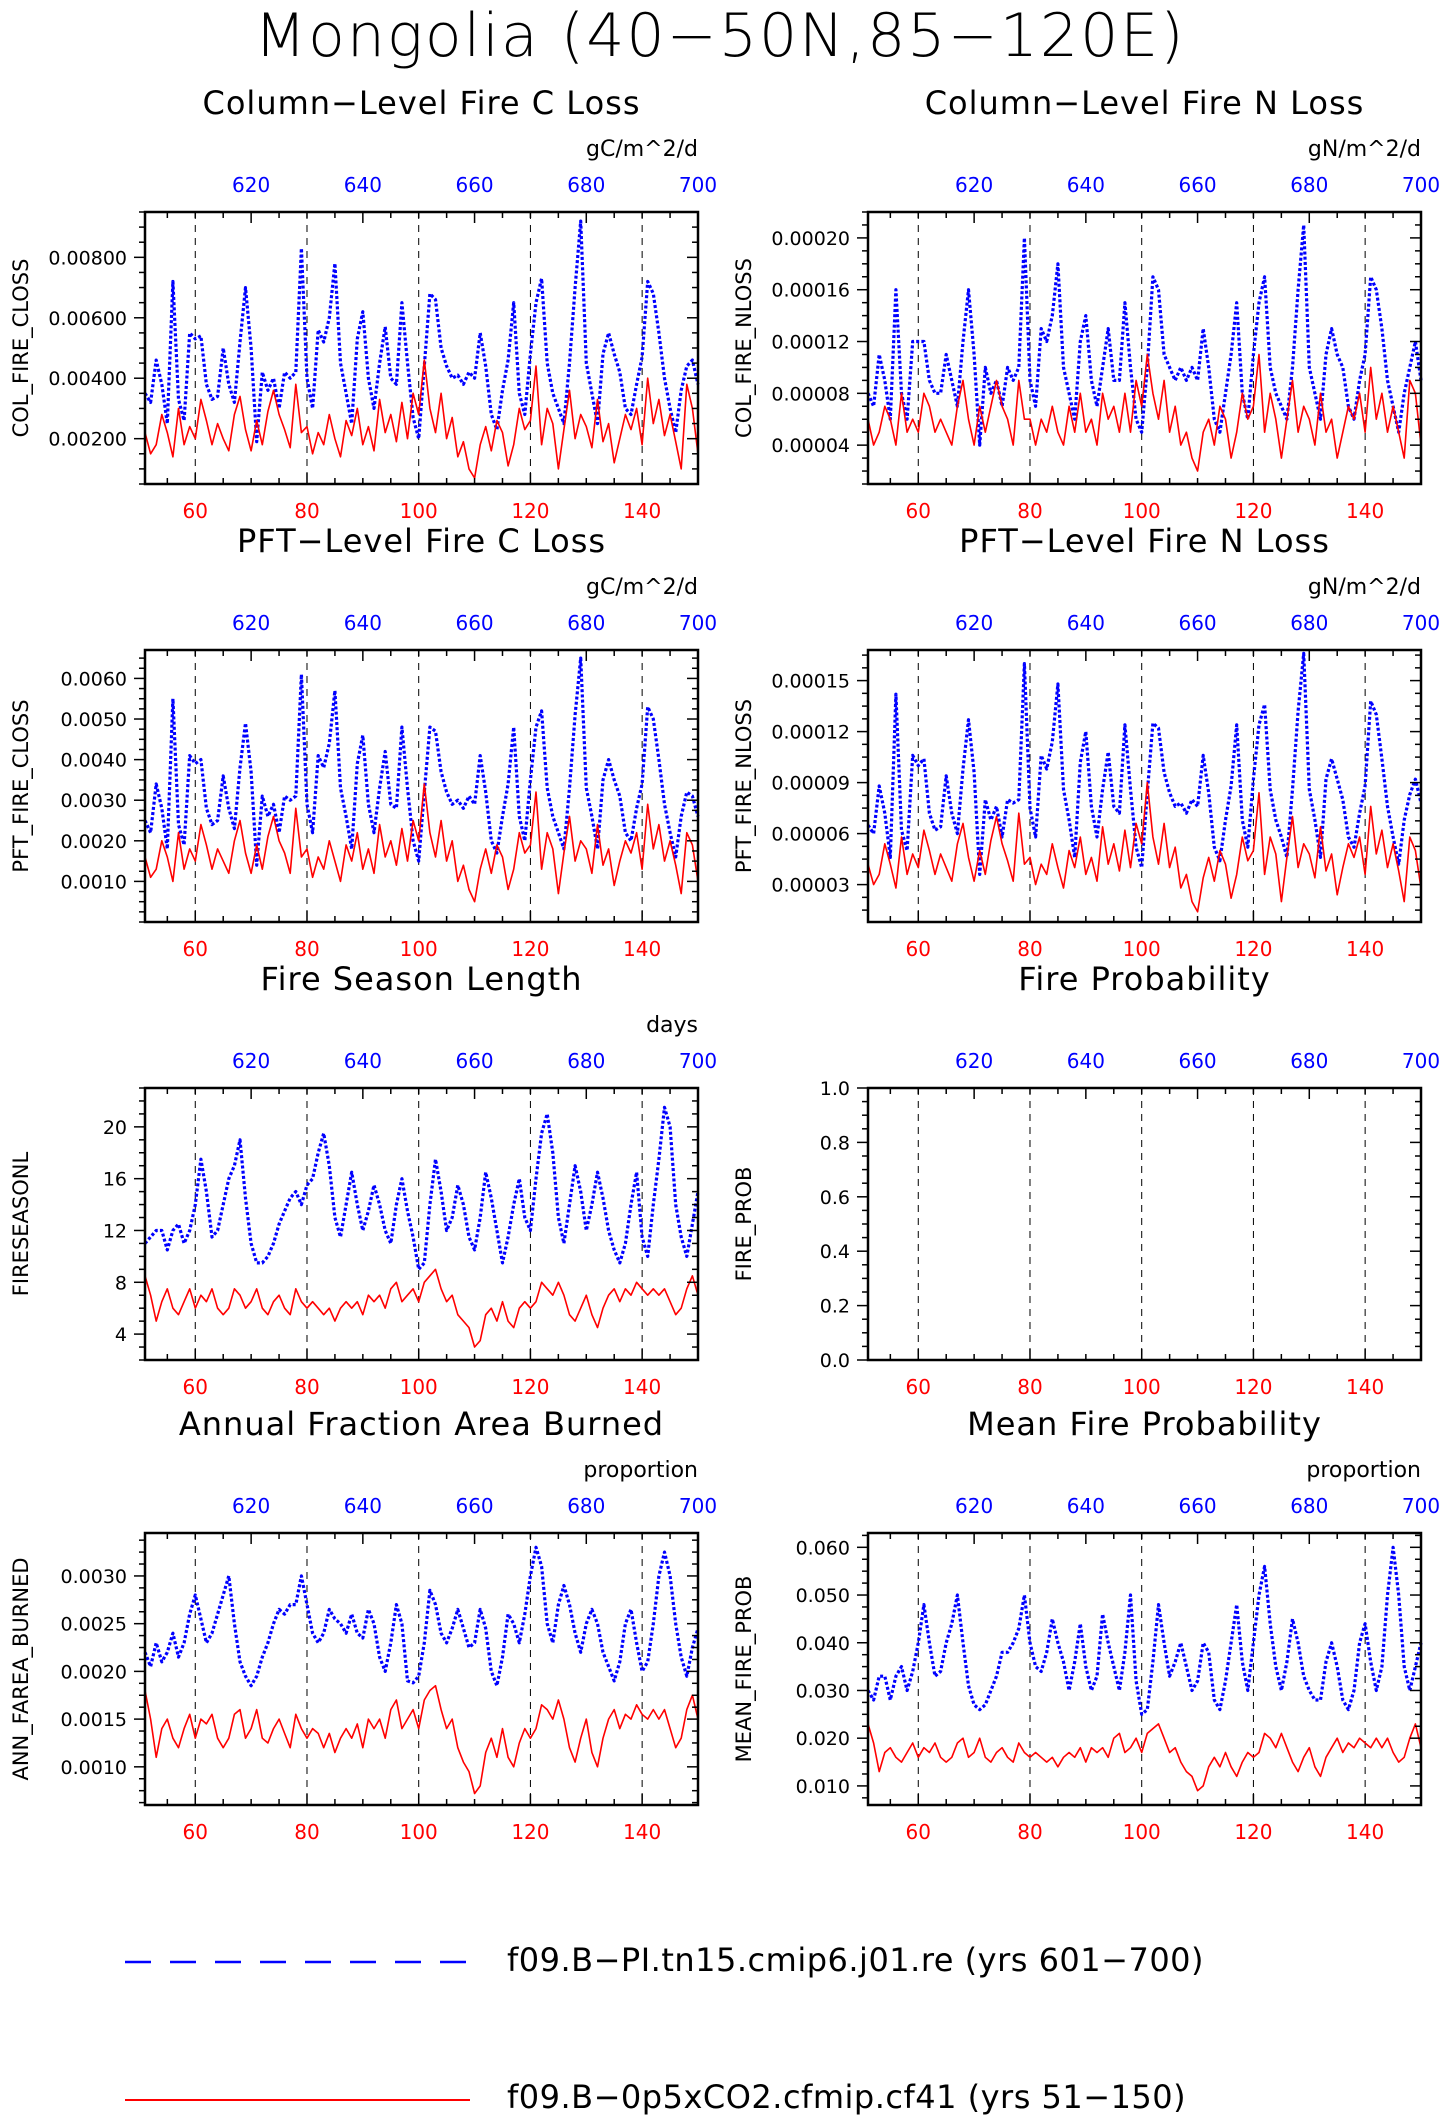 This screenshot has height=2120, width=1440. Describe the element at coordinates (810, 682) in the screenshot. I see `y-tick-label: 0.00015` at that location.